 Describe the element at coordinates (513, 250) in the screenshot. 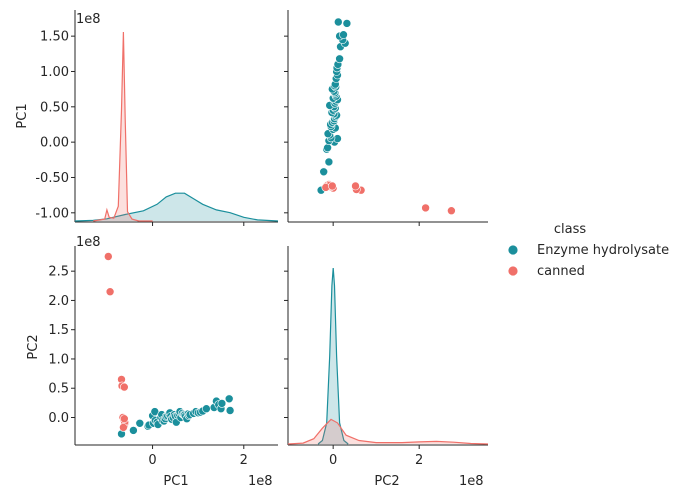

I see `legend-marker-enzyme-hydrolysate` at that location.